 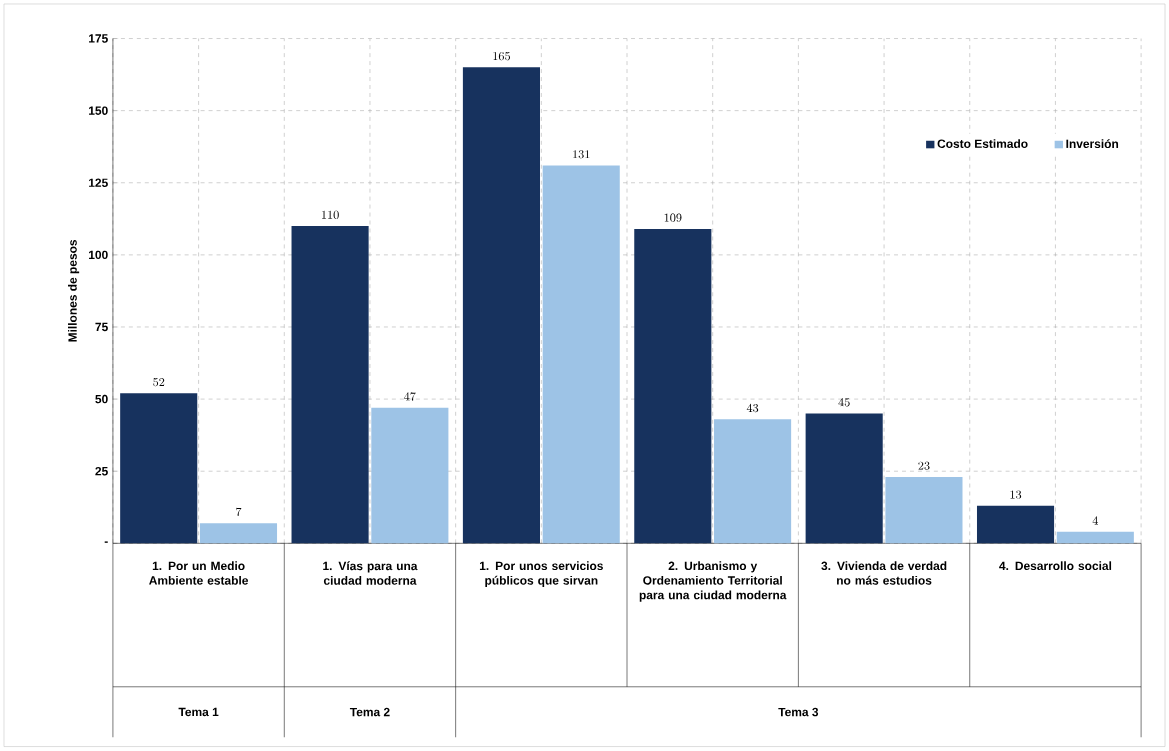 What do you see at coordinates (101, 327) in the screenshot?
I see `y-tick-label: 75` at bounding box center [101, 327].